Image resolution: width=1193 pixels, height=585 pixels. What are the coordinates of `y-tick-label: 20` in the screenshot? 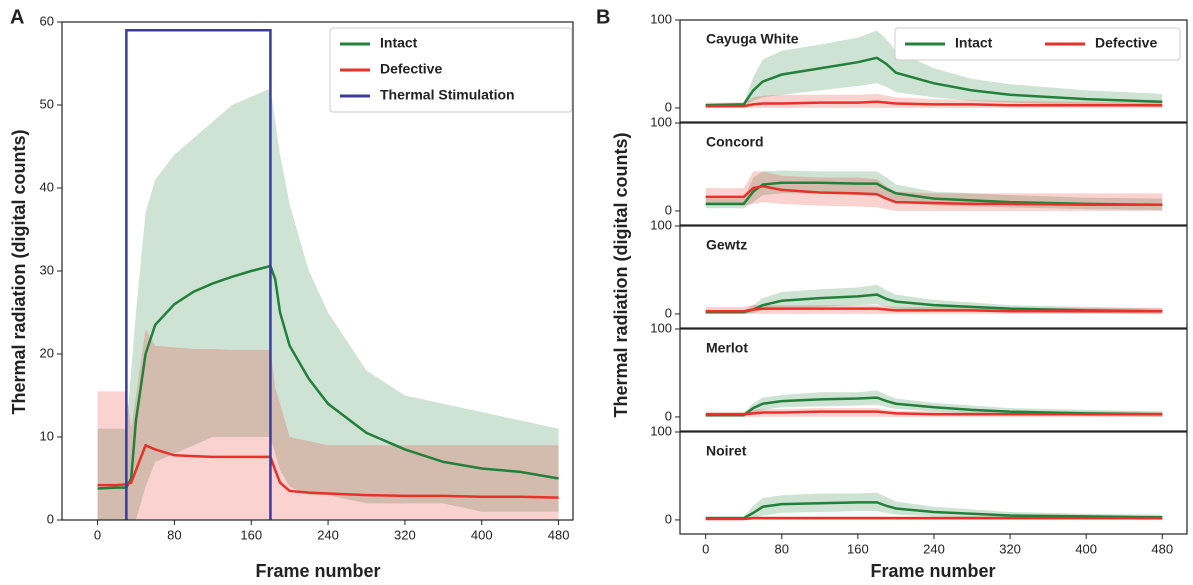 It's located at (47, 352).